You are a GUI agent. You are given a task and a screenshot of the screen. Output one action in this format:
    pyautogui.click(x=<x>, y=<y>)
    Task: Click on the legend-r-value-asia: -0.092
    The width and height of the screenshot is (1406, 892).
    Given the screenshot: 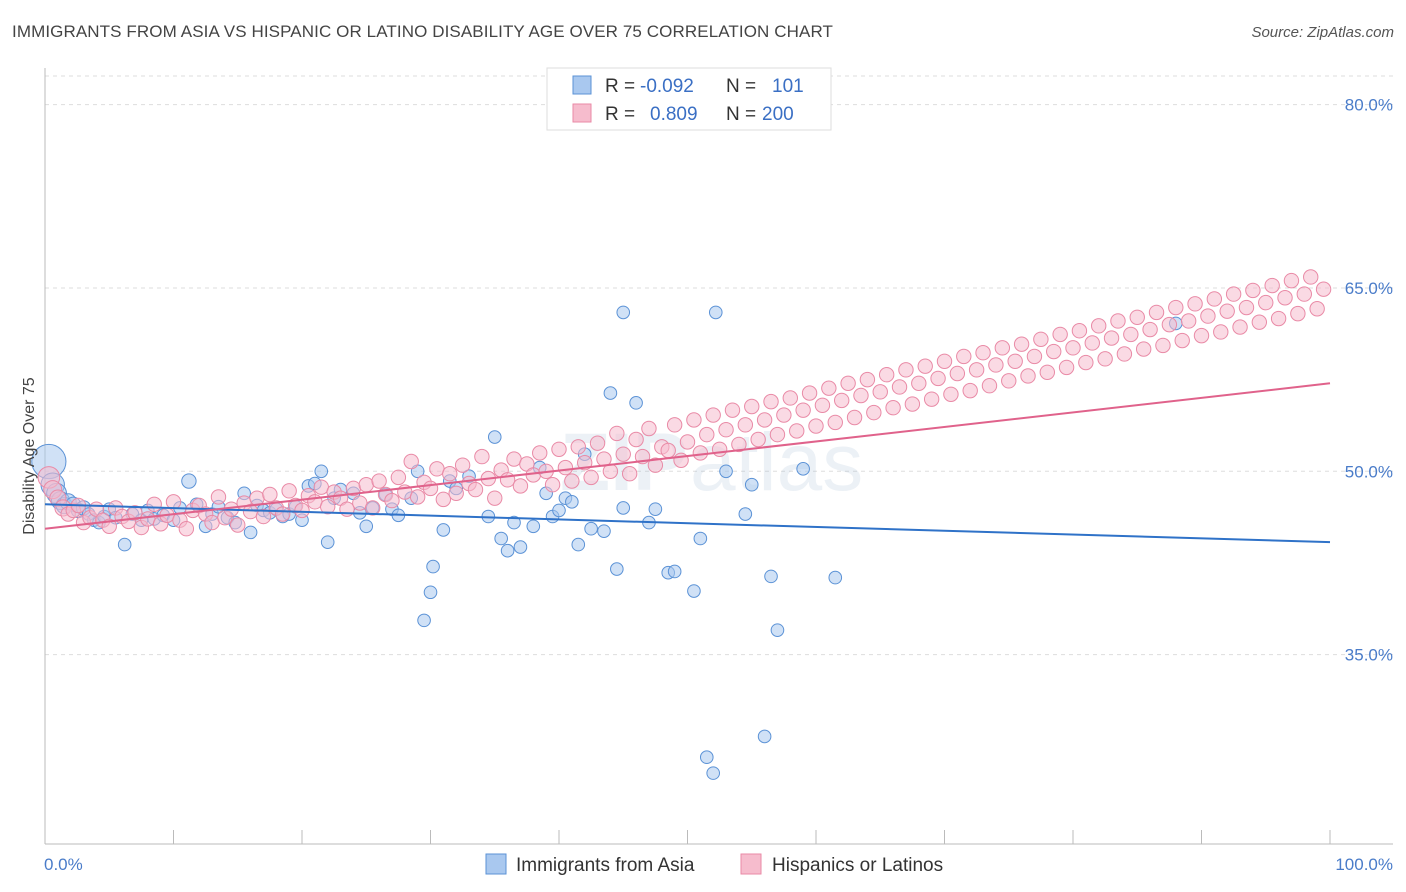 What is the action you would take?
    pyautogui.click(x=667, y=86)
    